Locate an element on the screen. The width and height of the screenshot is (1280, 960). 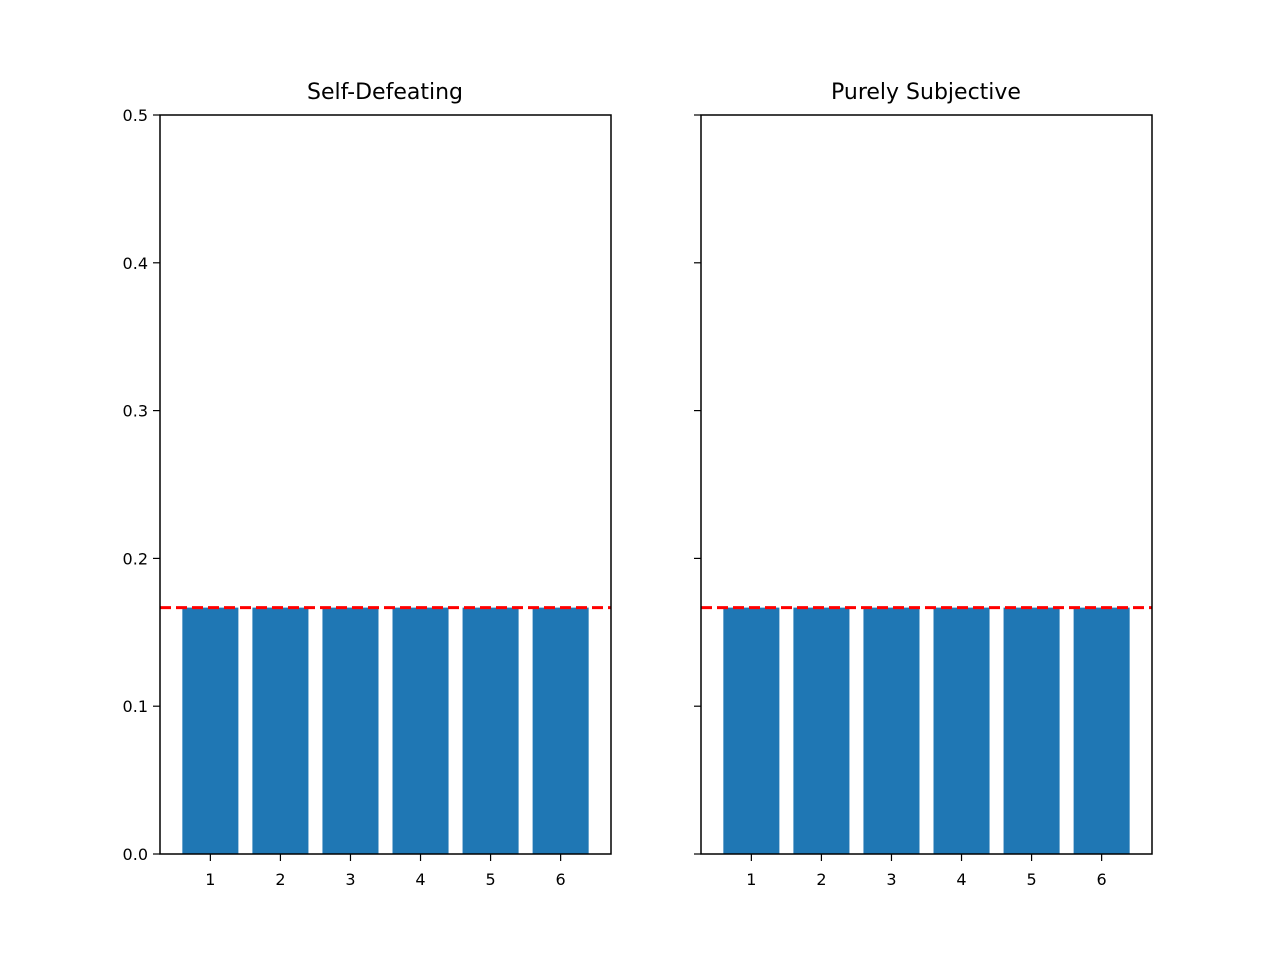
panel-title: Purely Subjective is located at coordinates (926, 92).